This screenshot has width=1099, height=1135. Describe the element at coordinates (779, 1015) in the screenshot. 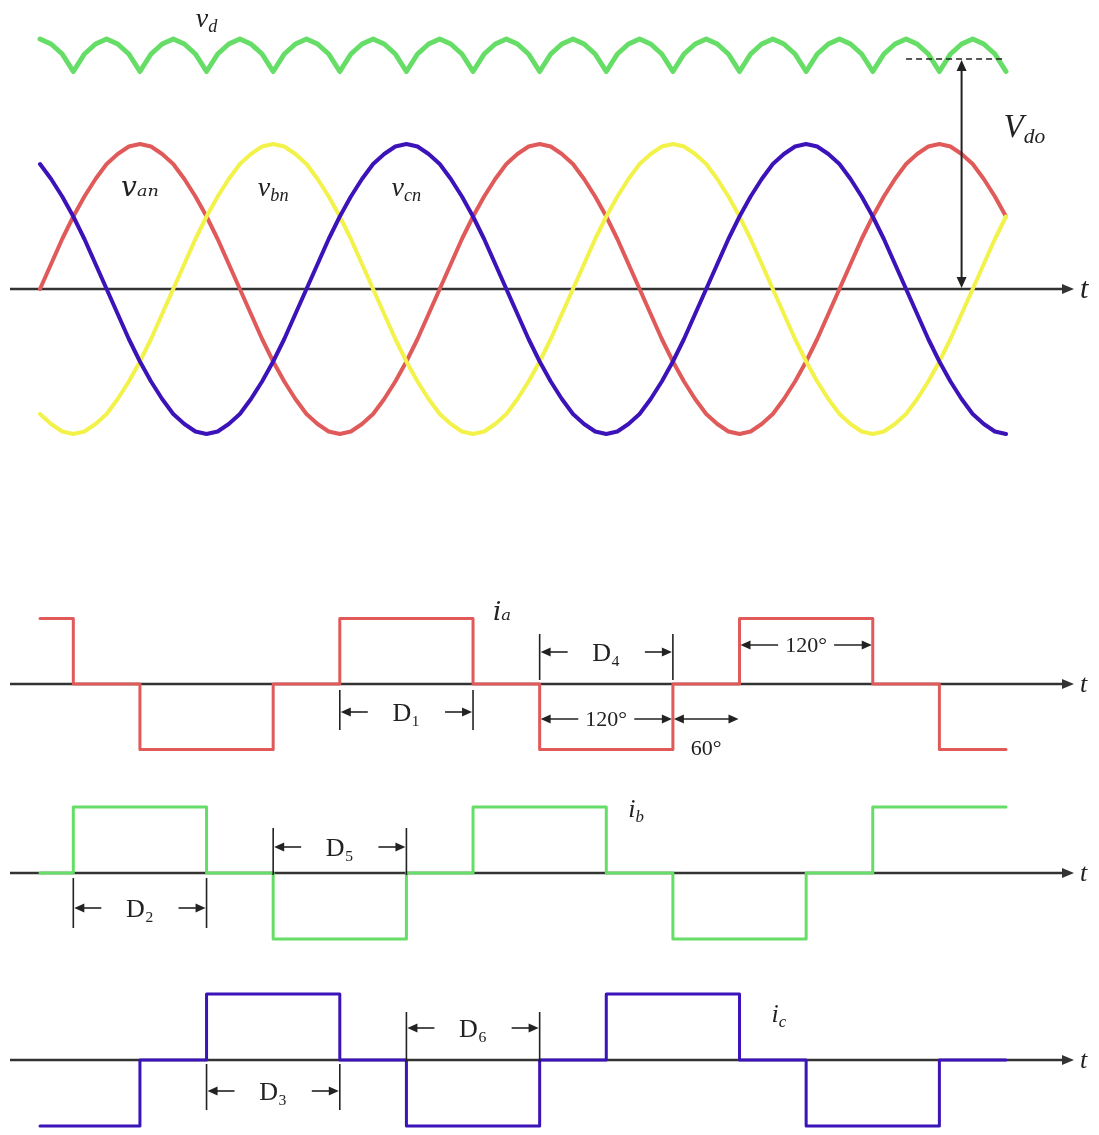

I see `series-label: i$_{c}$` at that location.